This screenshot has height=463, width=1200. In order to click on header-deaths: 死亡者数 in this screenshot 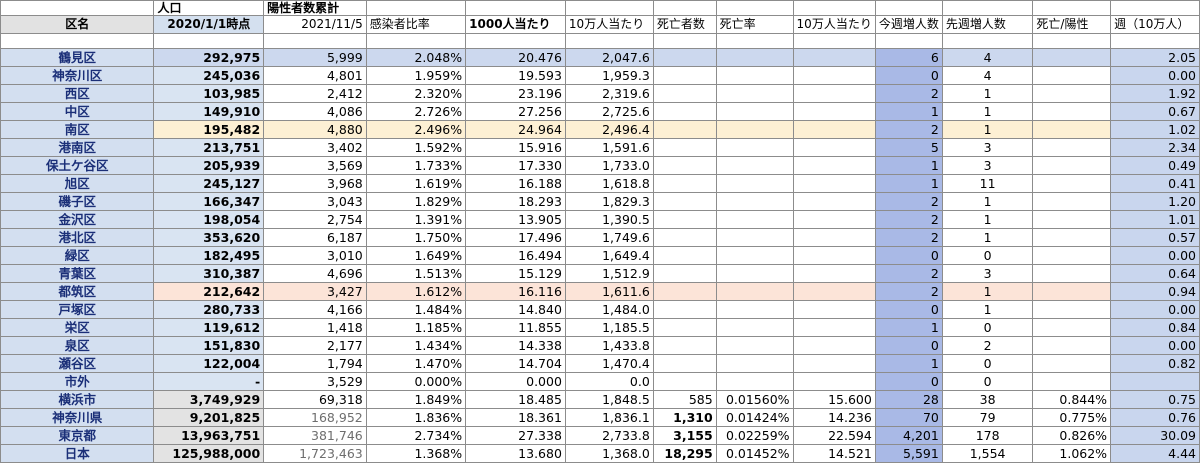, I will do `click(684, 24)`.